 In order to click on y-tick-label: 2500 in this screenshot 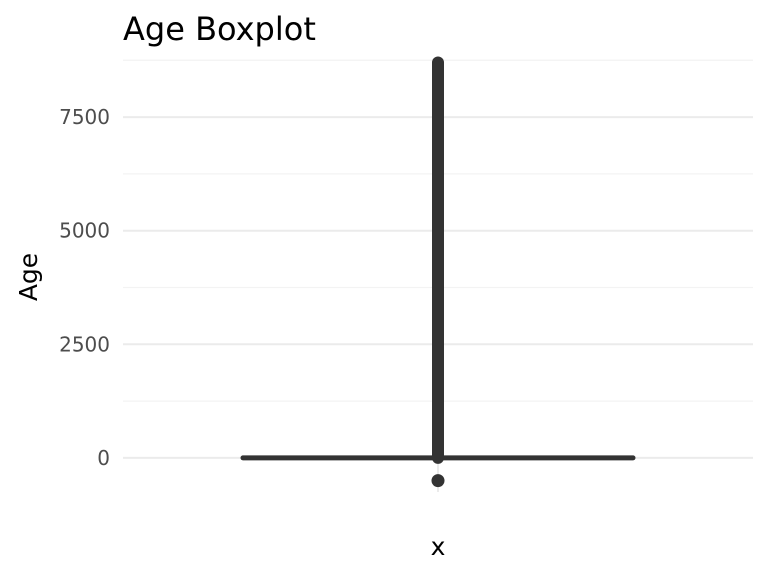, I will do `click(84, 344)`.